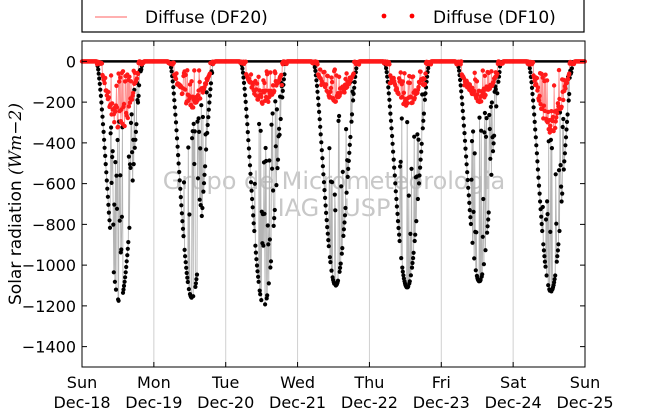 This screenshot has width=650, height=409. I want to click on x-tick-label-date: Dec-22, so click(369, 401).